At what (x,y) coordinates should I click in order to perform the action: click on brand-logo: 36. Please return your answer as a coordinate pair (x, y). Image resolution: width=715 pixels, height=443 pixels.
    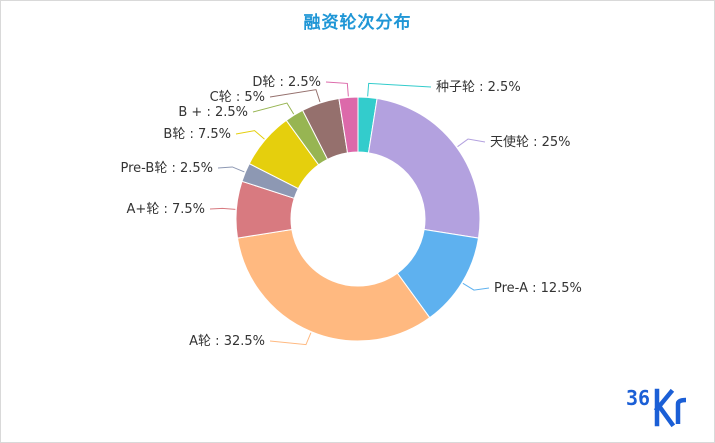
    Looking at the image, I should click on (663, 408).